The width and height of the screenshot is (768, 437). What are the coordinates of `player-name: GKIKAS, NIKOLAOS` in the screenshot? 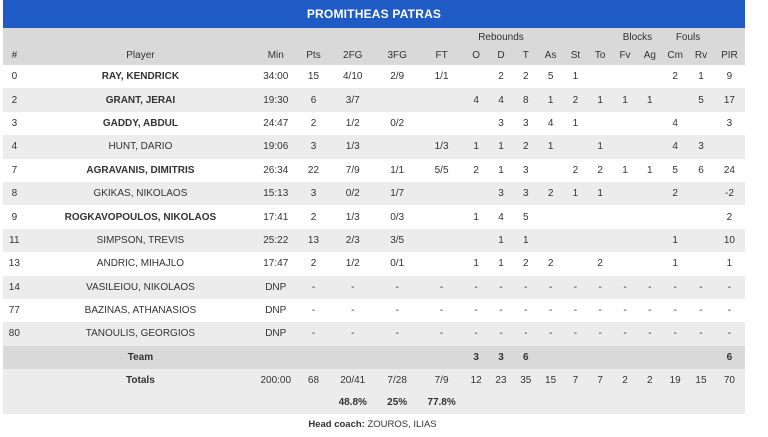 It's located at (140, 194).